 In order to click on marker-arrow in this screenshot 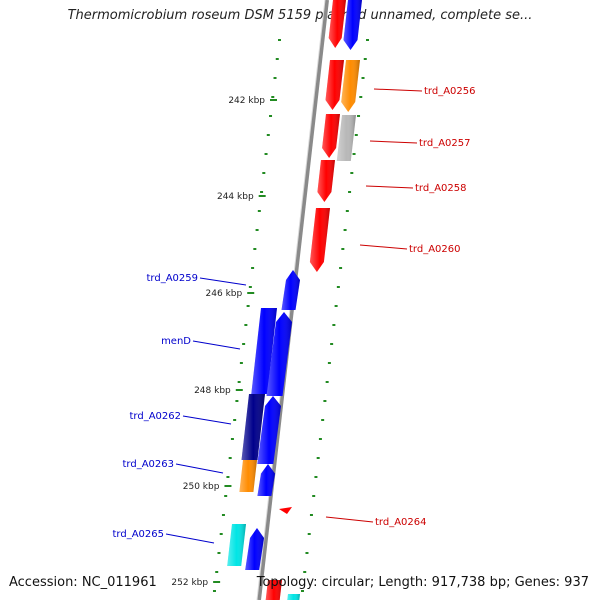, I will do `click(285, 510)`.